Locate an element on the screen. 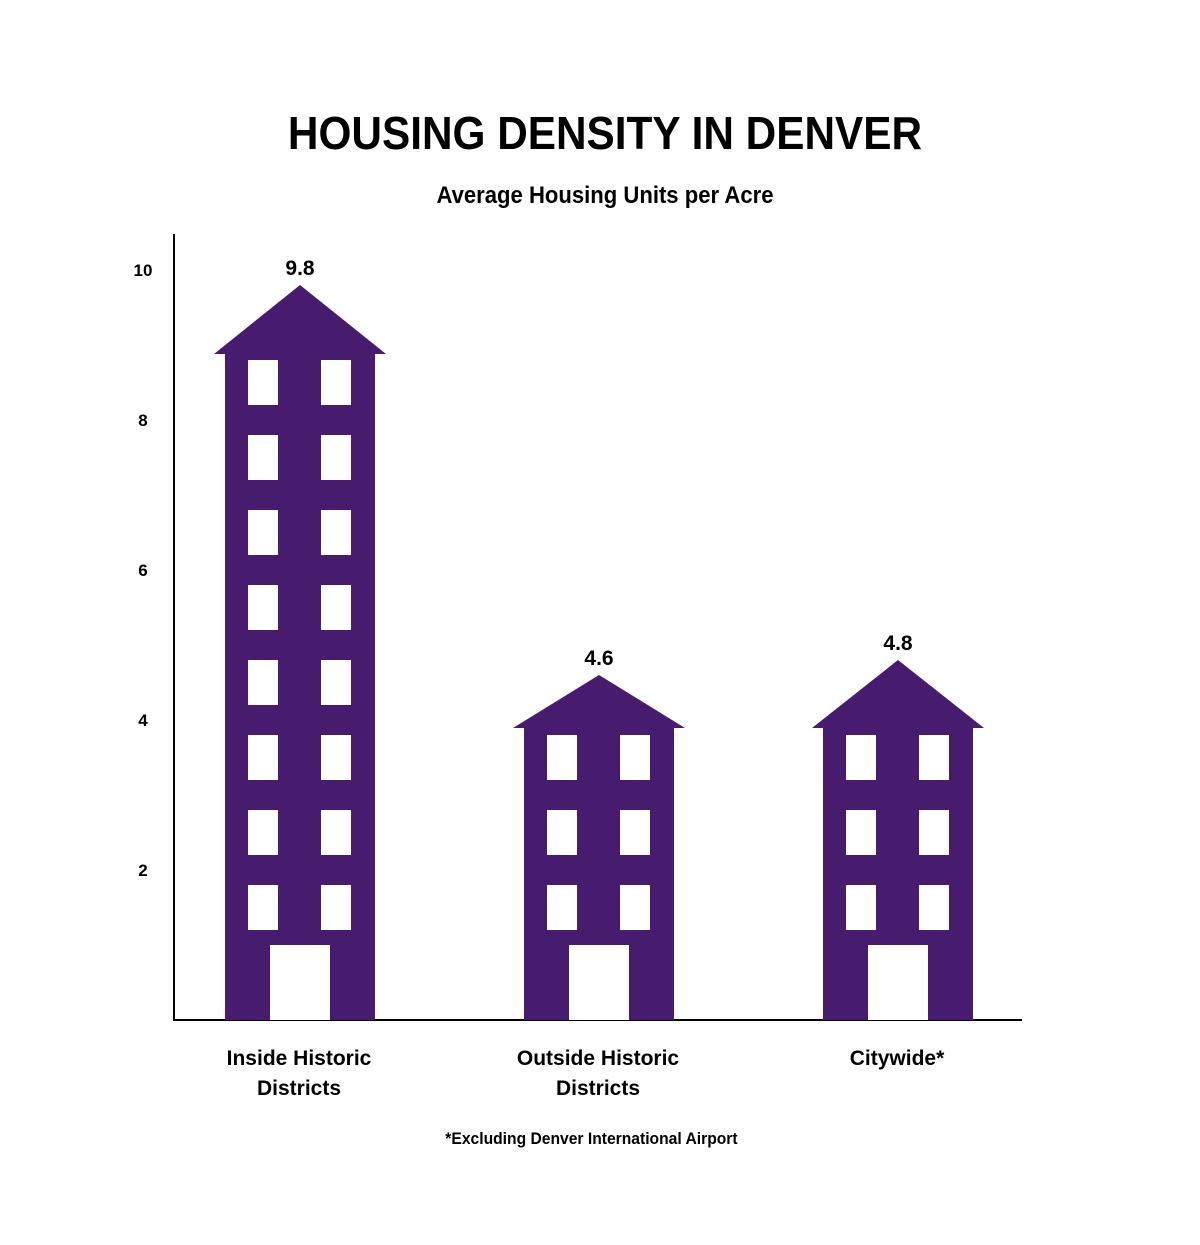  y-tick-label: 4 is located at coordinates (143, 720).